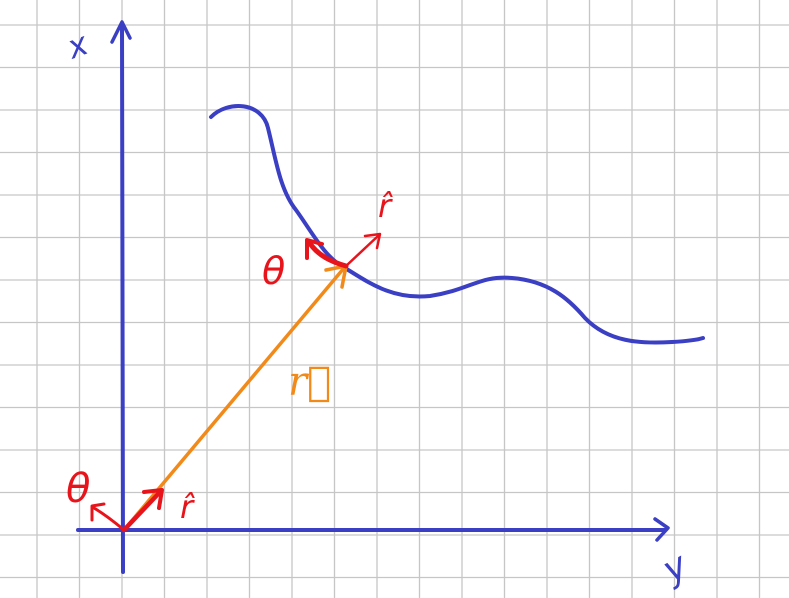 Image resolution: width=789 pixels, height=598 pixels. I want to click on r-hat-origin-arrow, so click(142, 511).